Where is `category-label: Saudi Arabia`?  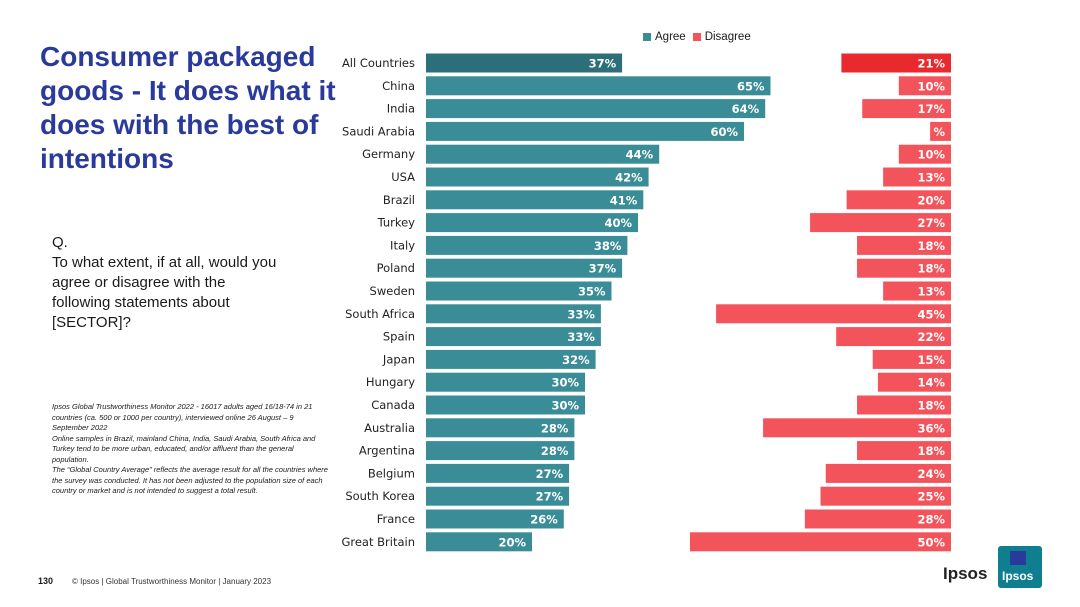 category-label: Saudi Arabia is located at coordinates (378, 131).